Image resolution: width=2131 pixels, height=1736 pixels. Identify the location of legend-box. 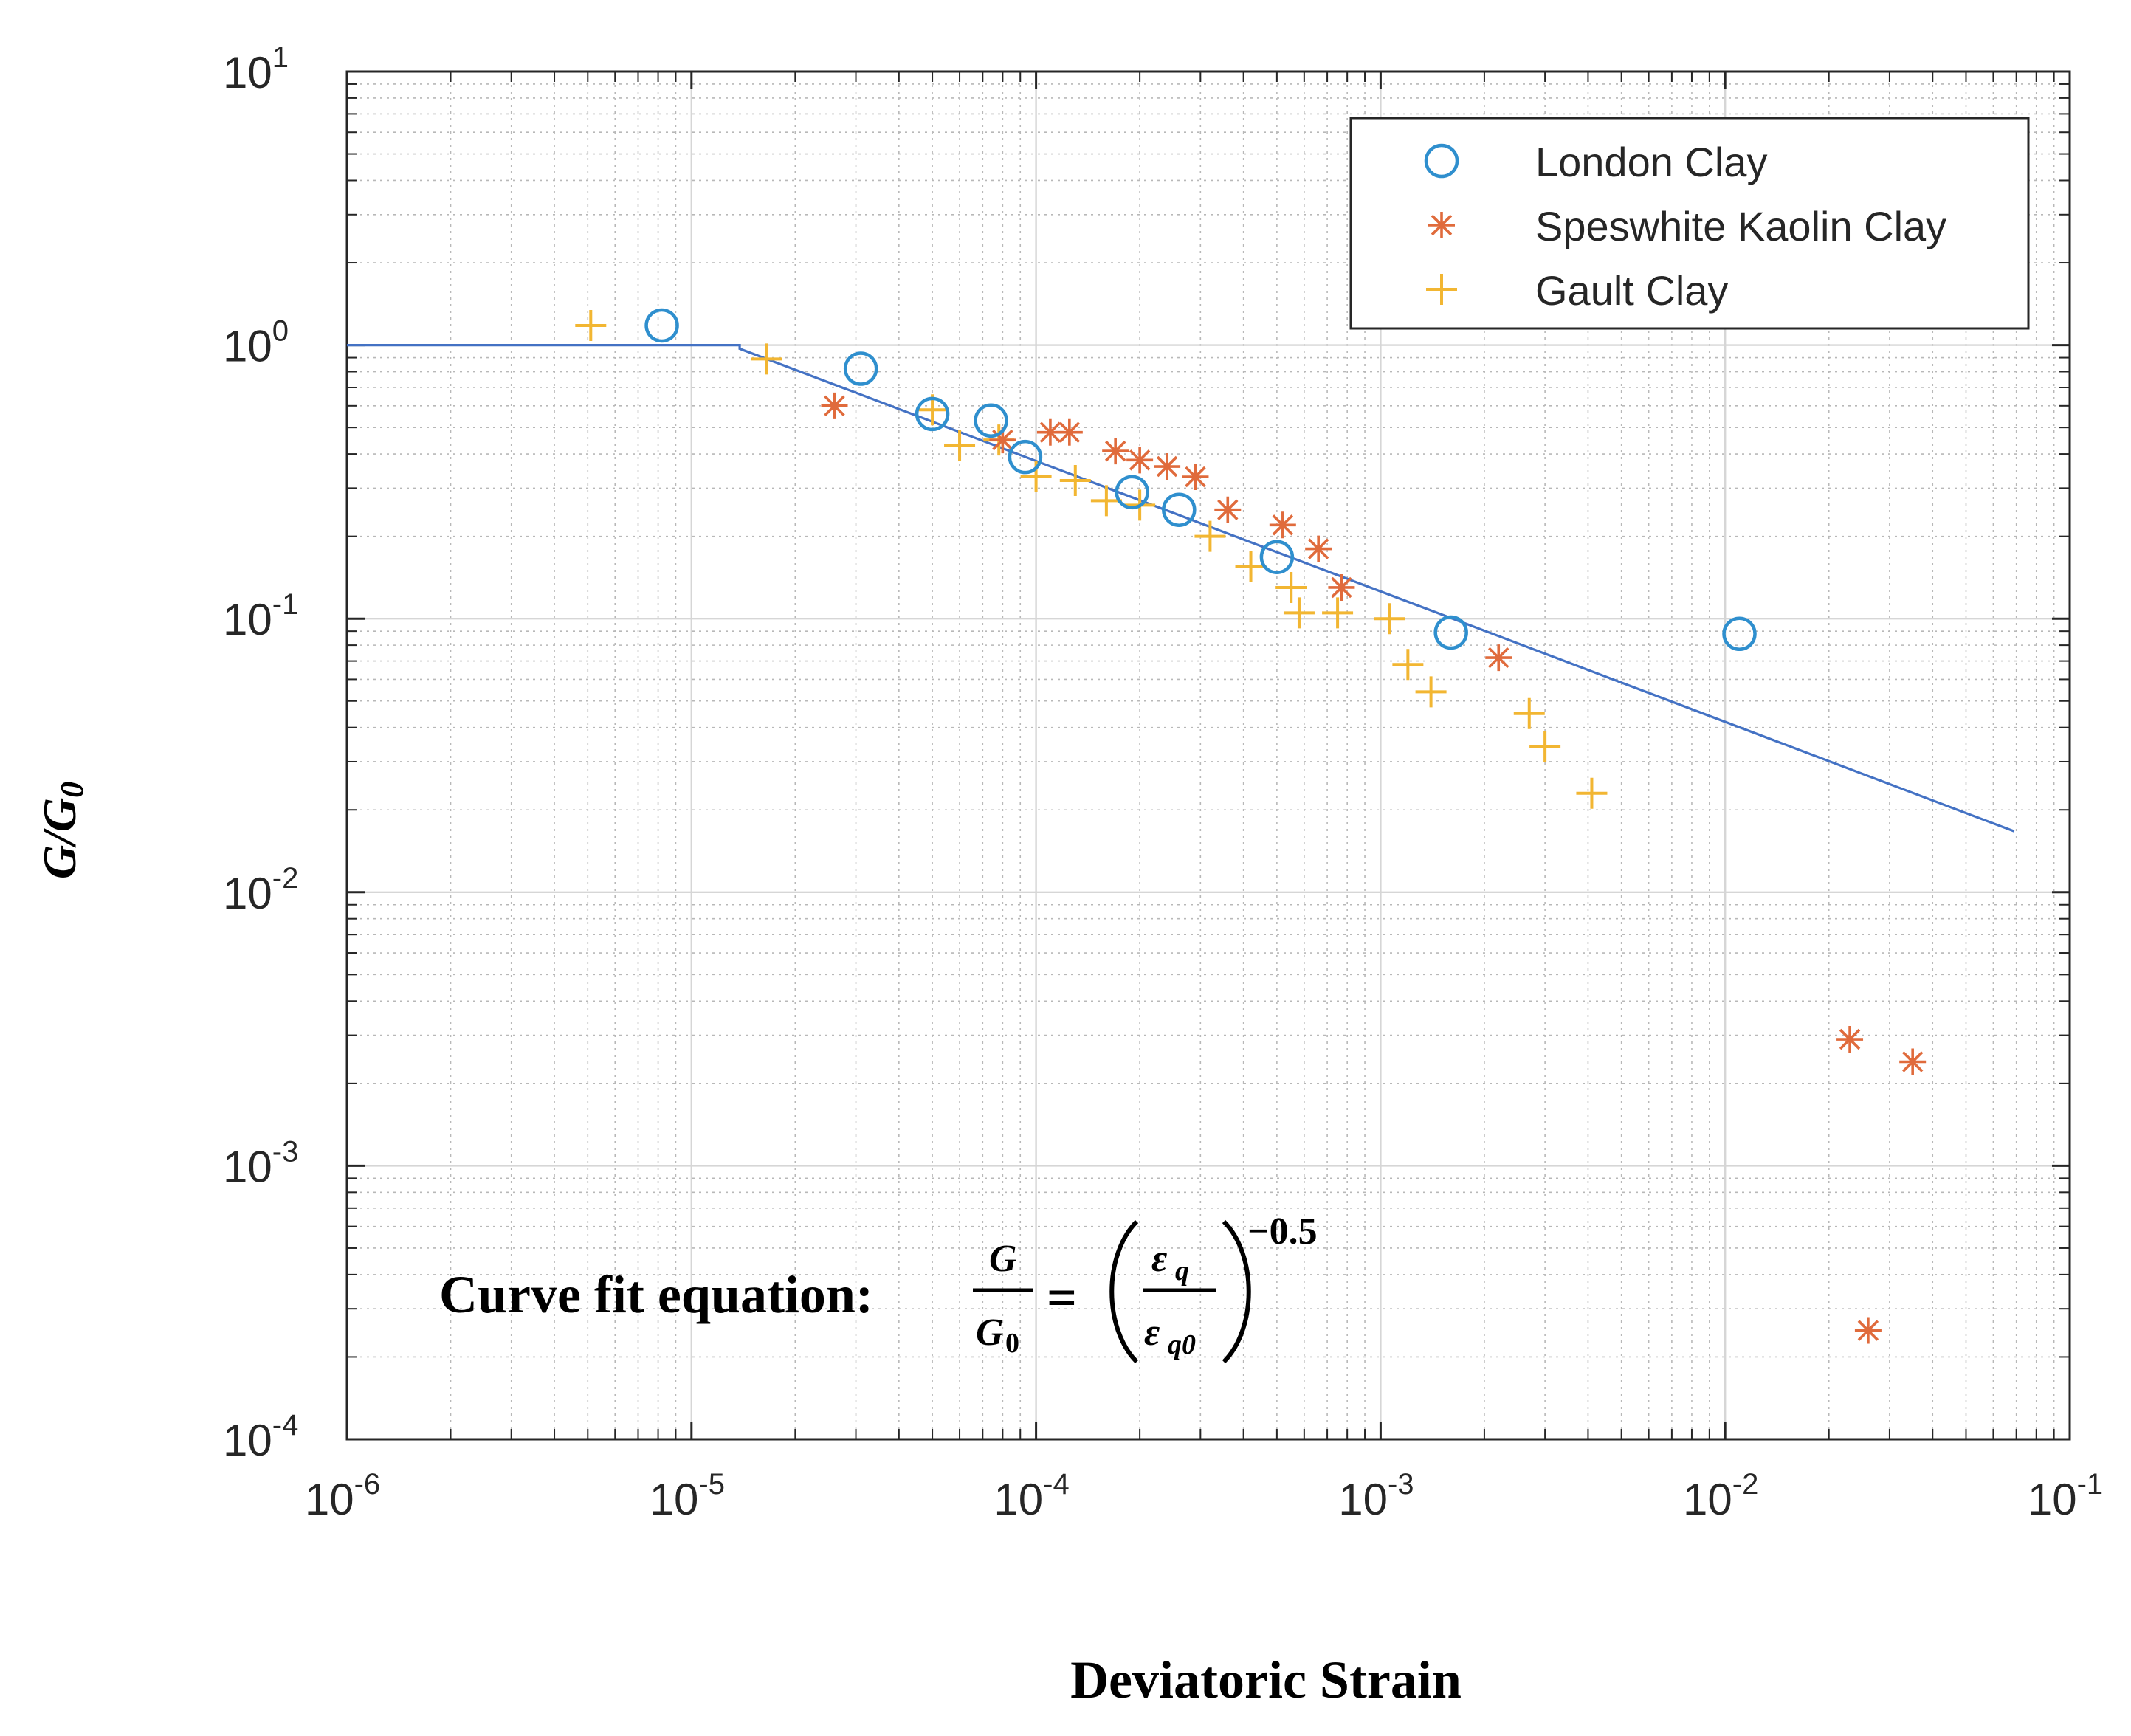
(1689, 224).